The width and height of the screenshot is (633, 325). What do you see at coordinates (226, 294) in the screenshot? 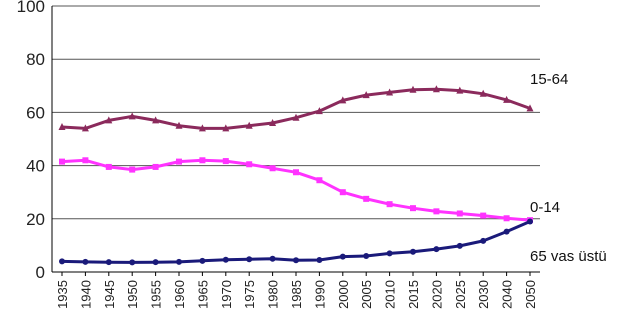
I see `x-tick-label-1970: 1970` at bounding box center [226, 294].